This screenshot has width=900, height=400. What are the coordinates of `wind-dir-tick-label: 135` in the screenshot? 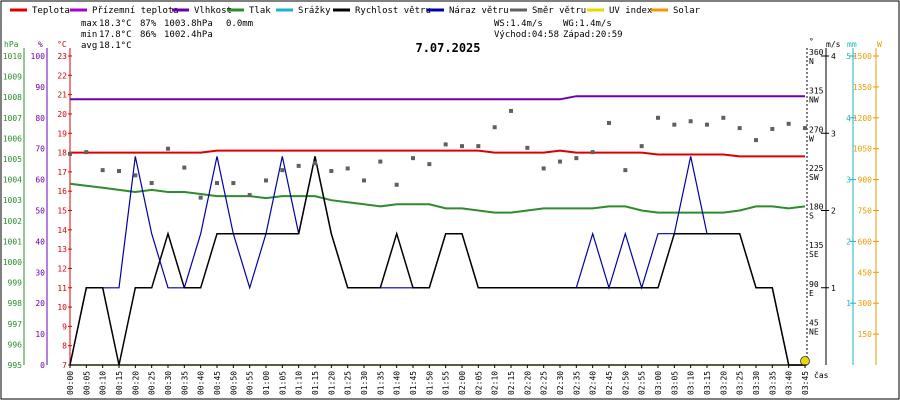 It's located at (816, 245).